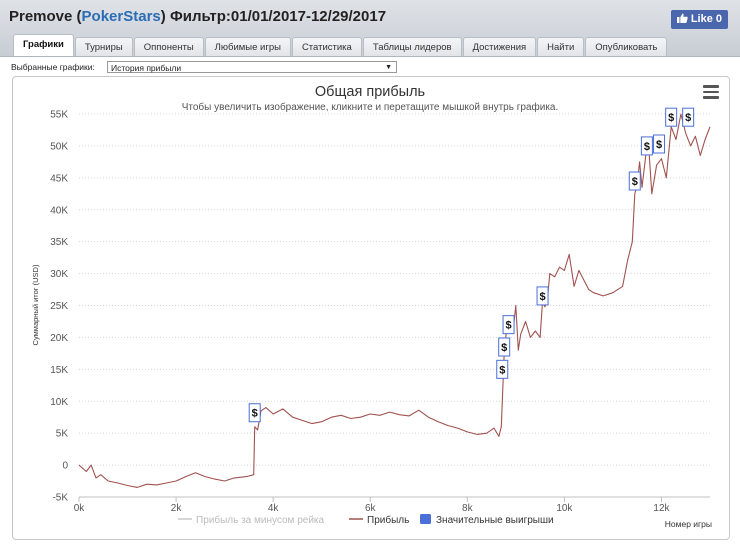  What do you see at coordinates (260, 520) in the screenshot?
I see `legend-rake-label: Прибыль за минусом рейка` at bounding box center [260, 520].